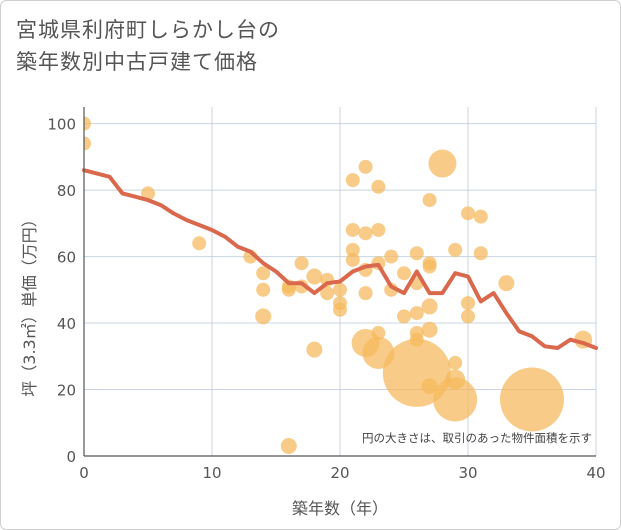  Describe the element at coordinates (29, 303) in the screenshot. I see `y-axis-title: 坪（3.3㎡）単価（万円）` at that location.